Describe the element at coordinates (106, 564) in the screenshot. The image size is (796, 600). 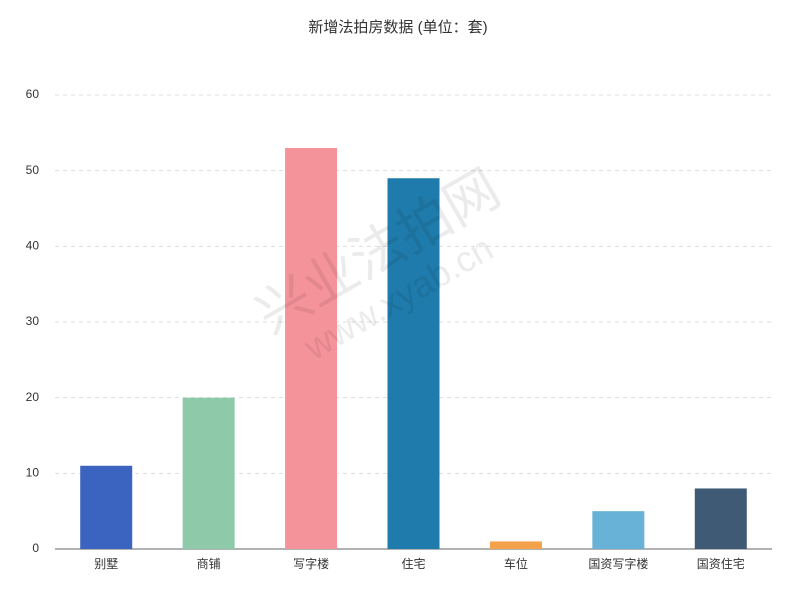
I see `x-tick-label: 别墅` at that location.